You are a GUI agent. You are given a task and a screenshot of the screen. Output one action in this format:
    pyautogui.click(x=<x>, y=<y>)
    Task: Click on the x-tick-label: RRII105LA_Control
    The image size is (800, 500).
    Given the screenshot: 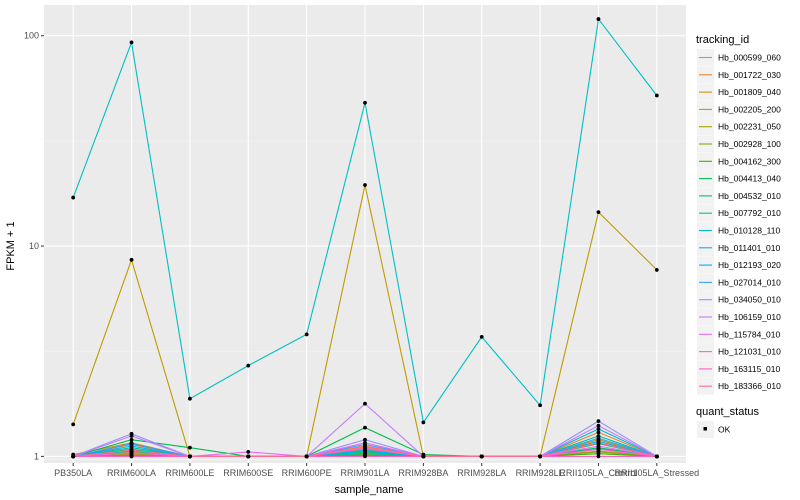 What is the action you would take?
    pyautogui.click(x=598, y=473)
    